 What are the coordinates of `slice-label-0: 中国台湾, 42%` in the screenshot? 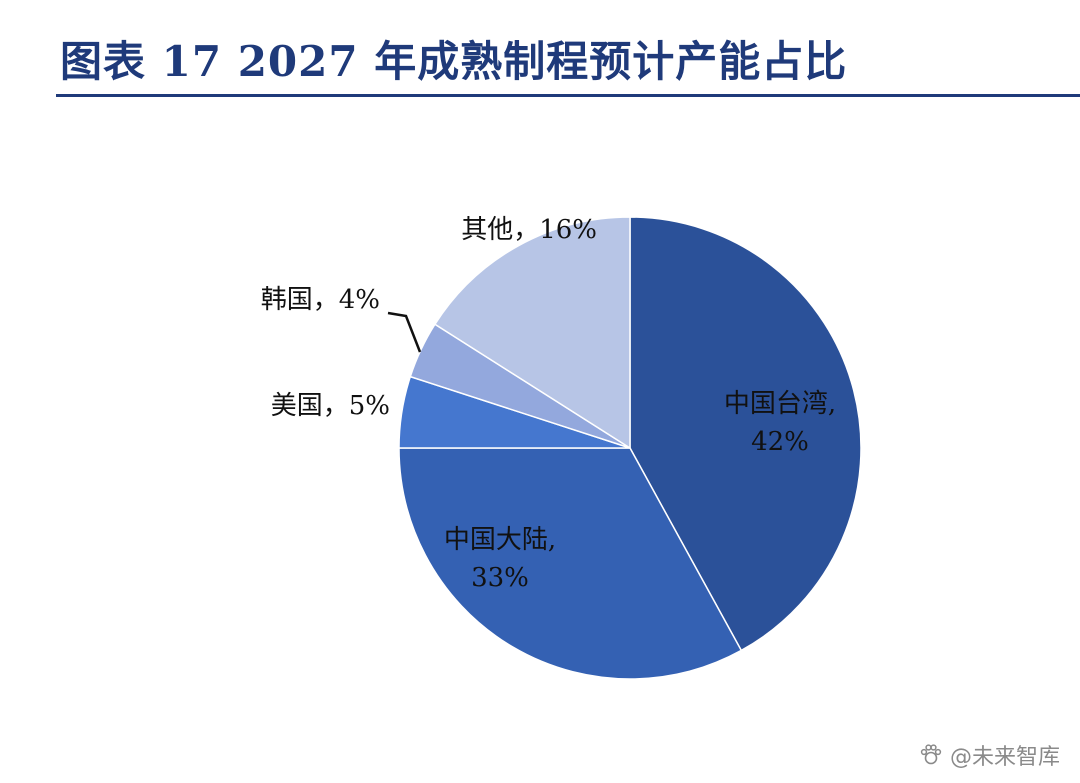 It's located at (780, 423).